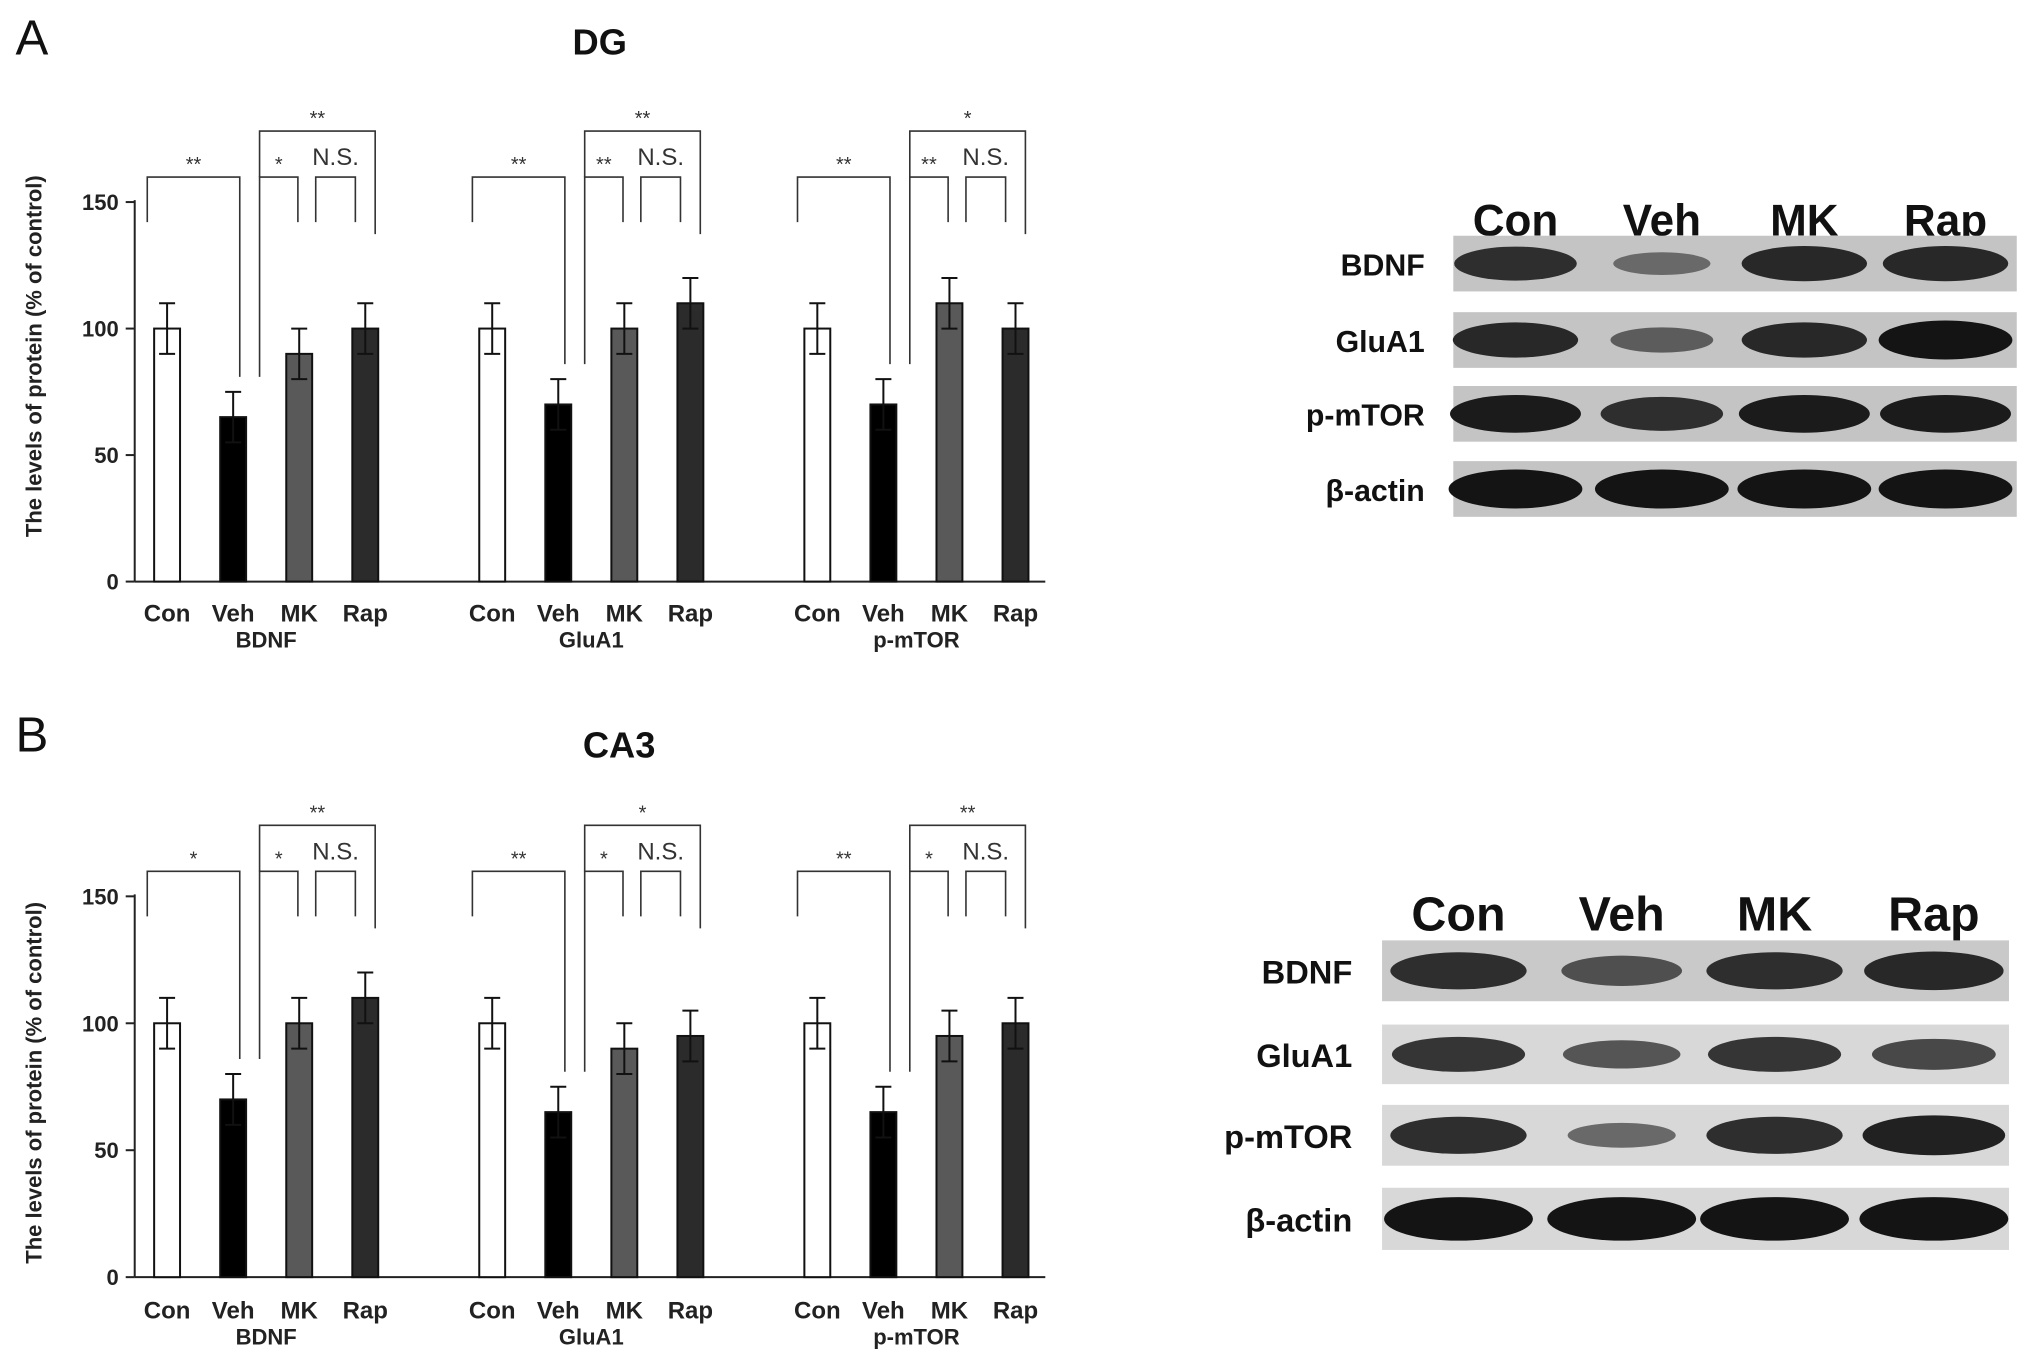 The width and height of the screenshot is (2031, 1365). I want to click on blot-column-label: Veh, so click(1622, 915).